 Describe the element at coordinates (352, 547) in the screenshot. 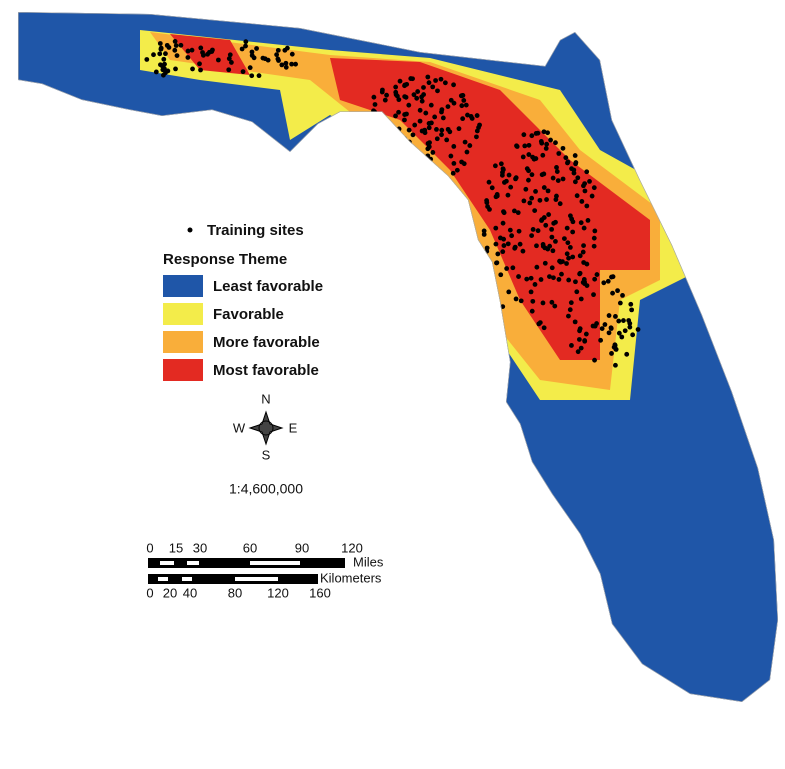

I see `scale-label: 120` at that location.